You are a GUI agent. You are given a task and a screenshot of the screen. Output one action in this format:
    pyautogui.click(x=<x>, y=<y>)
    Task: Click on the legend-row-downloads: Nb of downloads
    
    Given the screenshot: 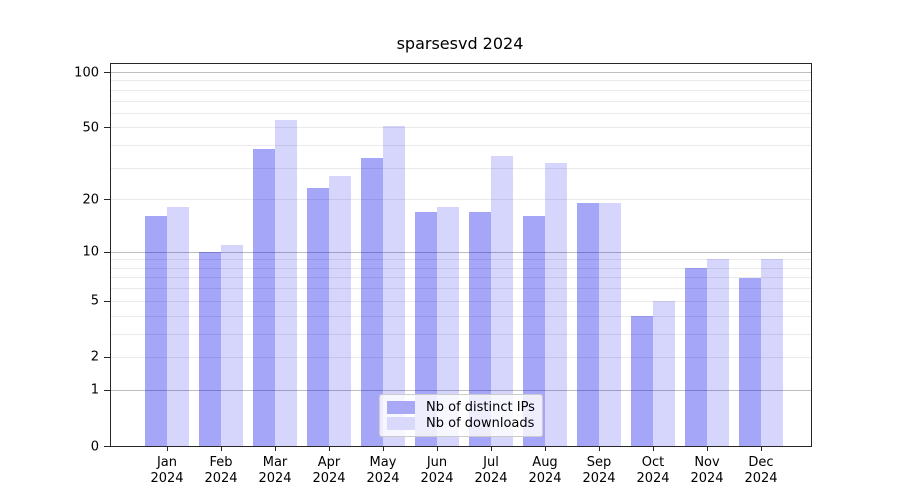 What is the action you would take?
    pyautogui.click(x=460, y=423)
    